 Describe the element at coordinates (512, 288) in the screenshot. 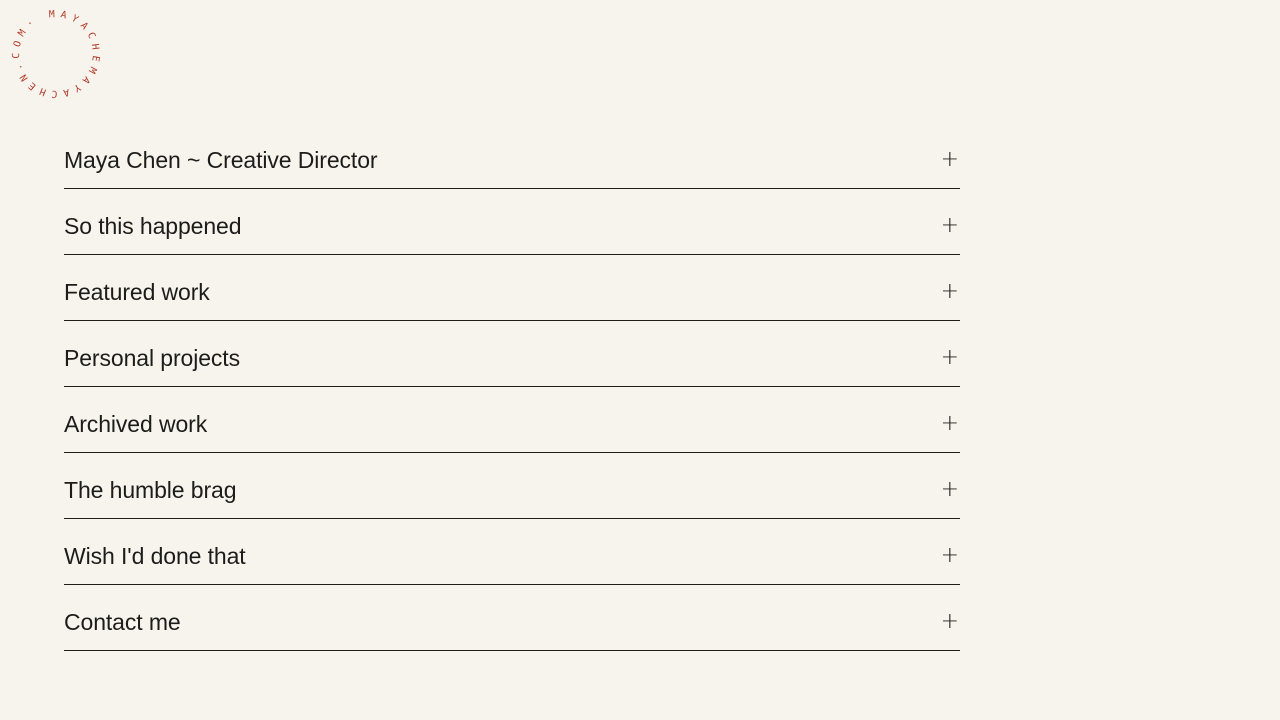

I see `accordion-item-featured-work: Featured work +` at that location.